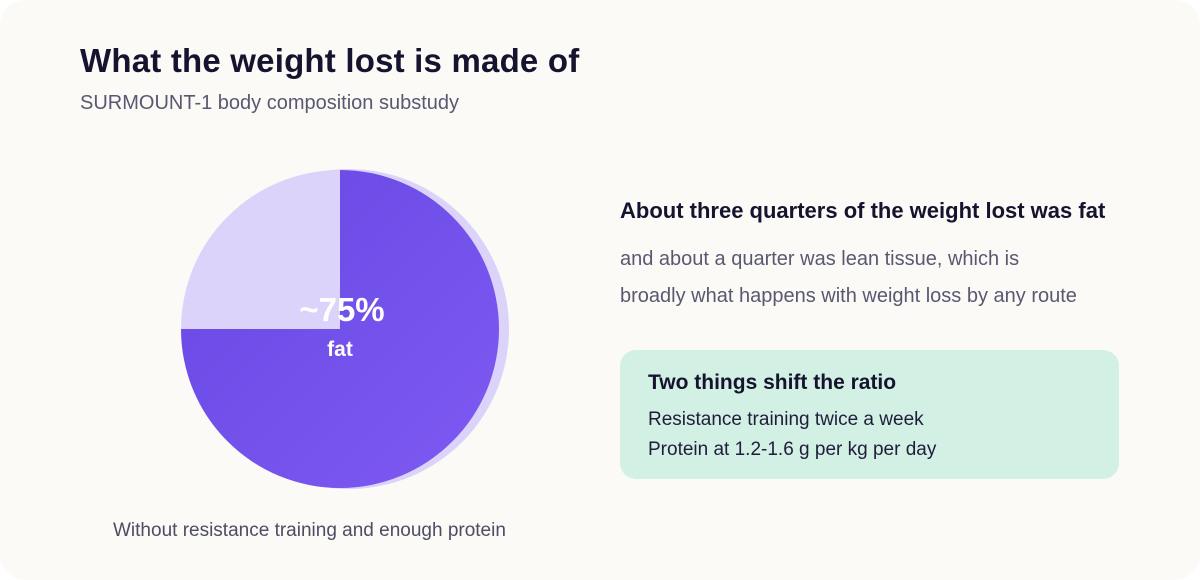 This screenshot has height=580, width=1200. I want to click on page-title: What the weight lost is made of, so click(330, 60).